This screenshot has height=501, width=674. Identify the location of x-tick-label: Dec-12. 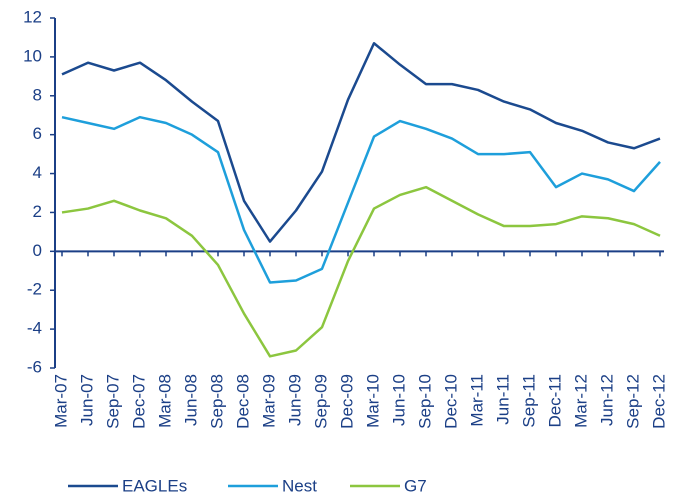
(658, 401).